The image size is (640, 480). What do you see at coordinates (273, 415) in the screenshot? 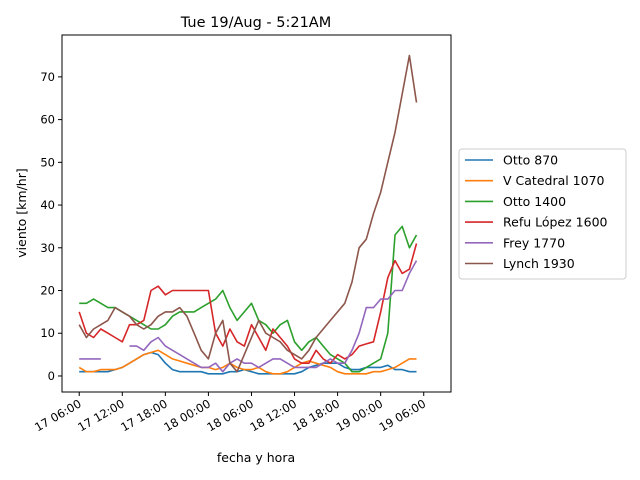
I see `x-tick-label: 18 12:00` at bounding box center [273, 415].